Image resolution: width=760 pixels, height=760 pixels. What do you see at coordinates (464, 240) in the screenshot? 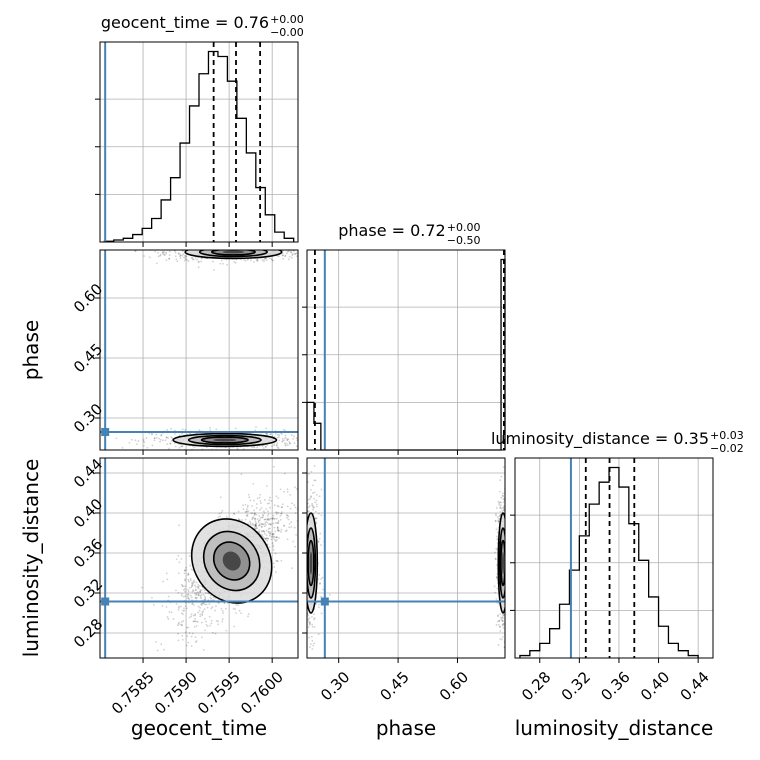
I see `title-sub: −0.50` at bounding box center [464, 240].